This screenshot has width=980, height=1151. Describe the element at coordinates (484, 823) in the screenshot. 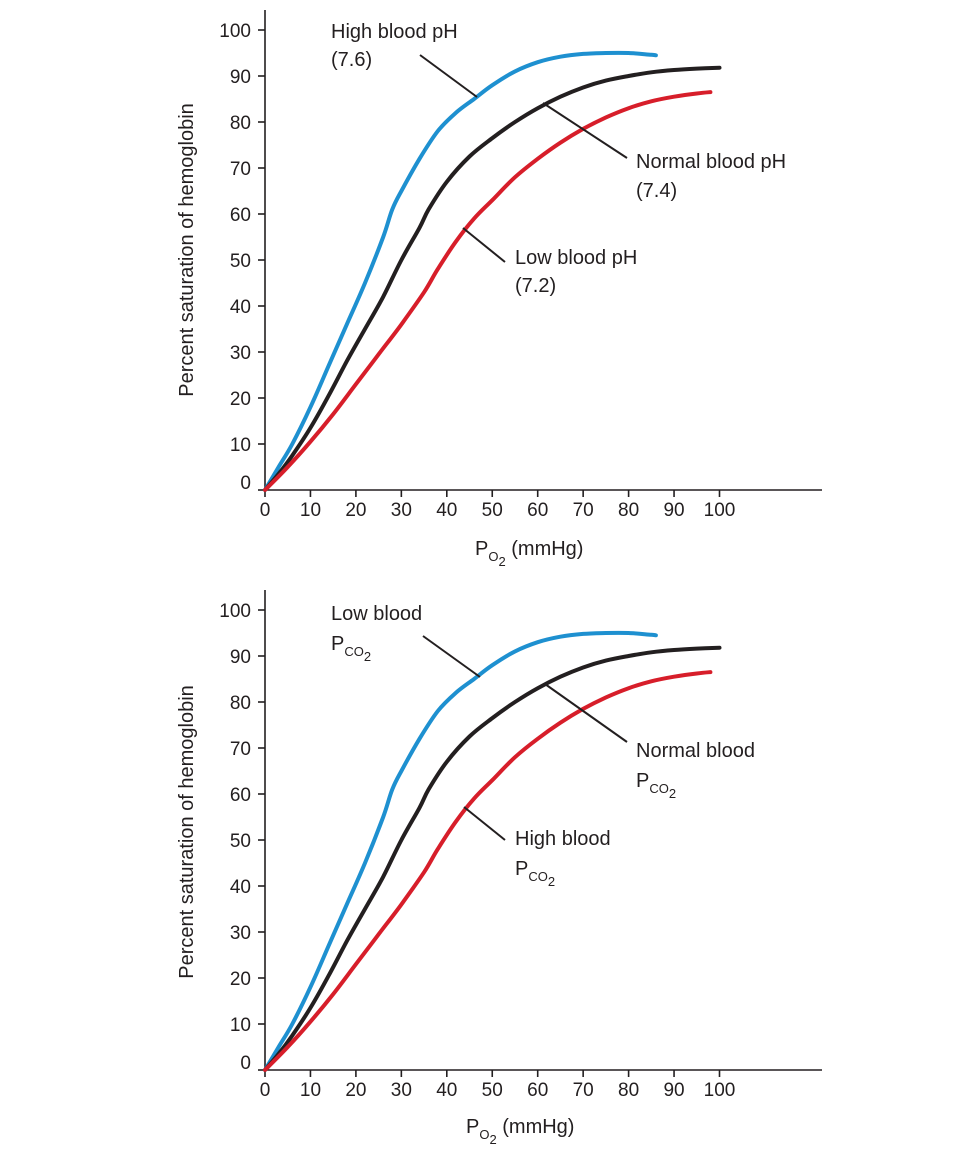

I see `leader-high-pco2` at that location.